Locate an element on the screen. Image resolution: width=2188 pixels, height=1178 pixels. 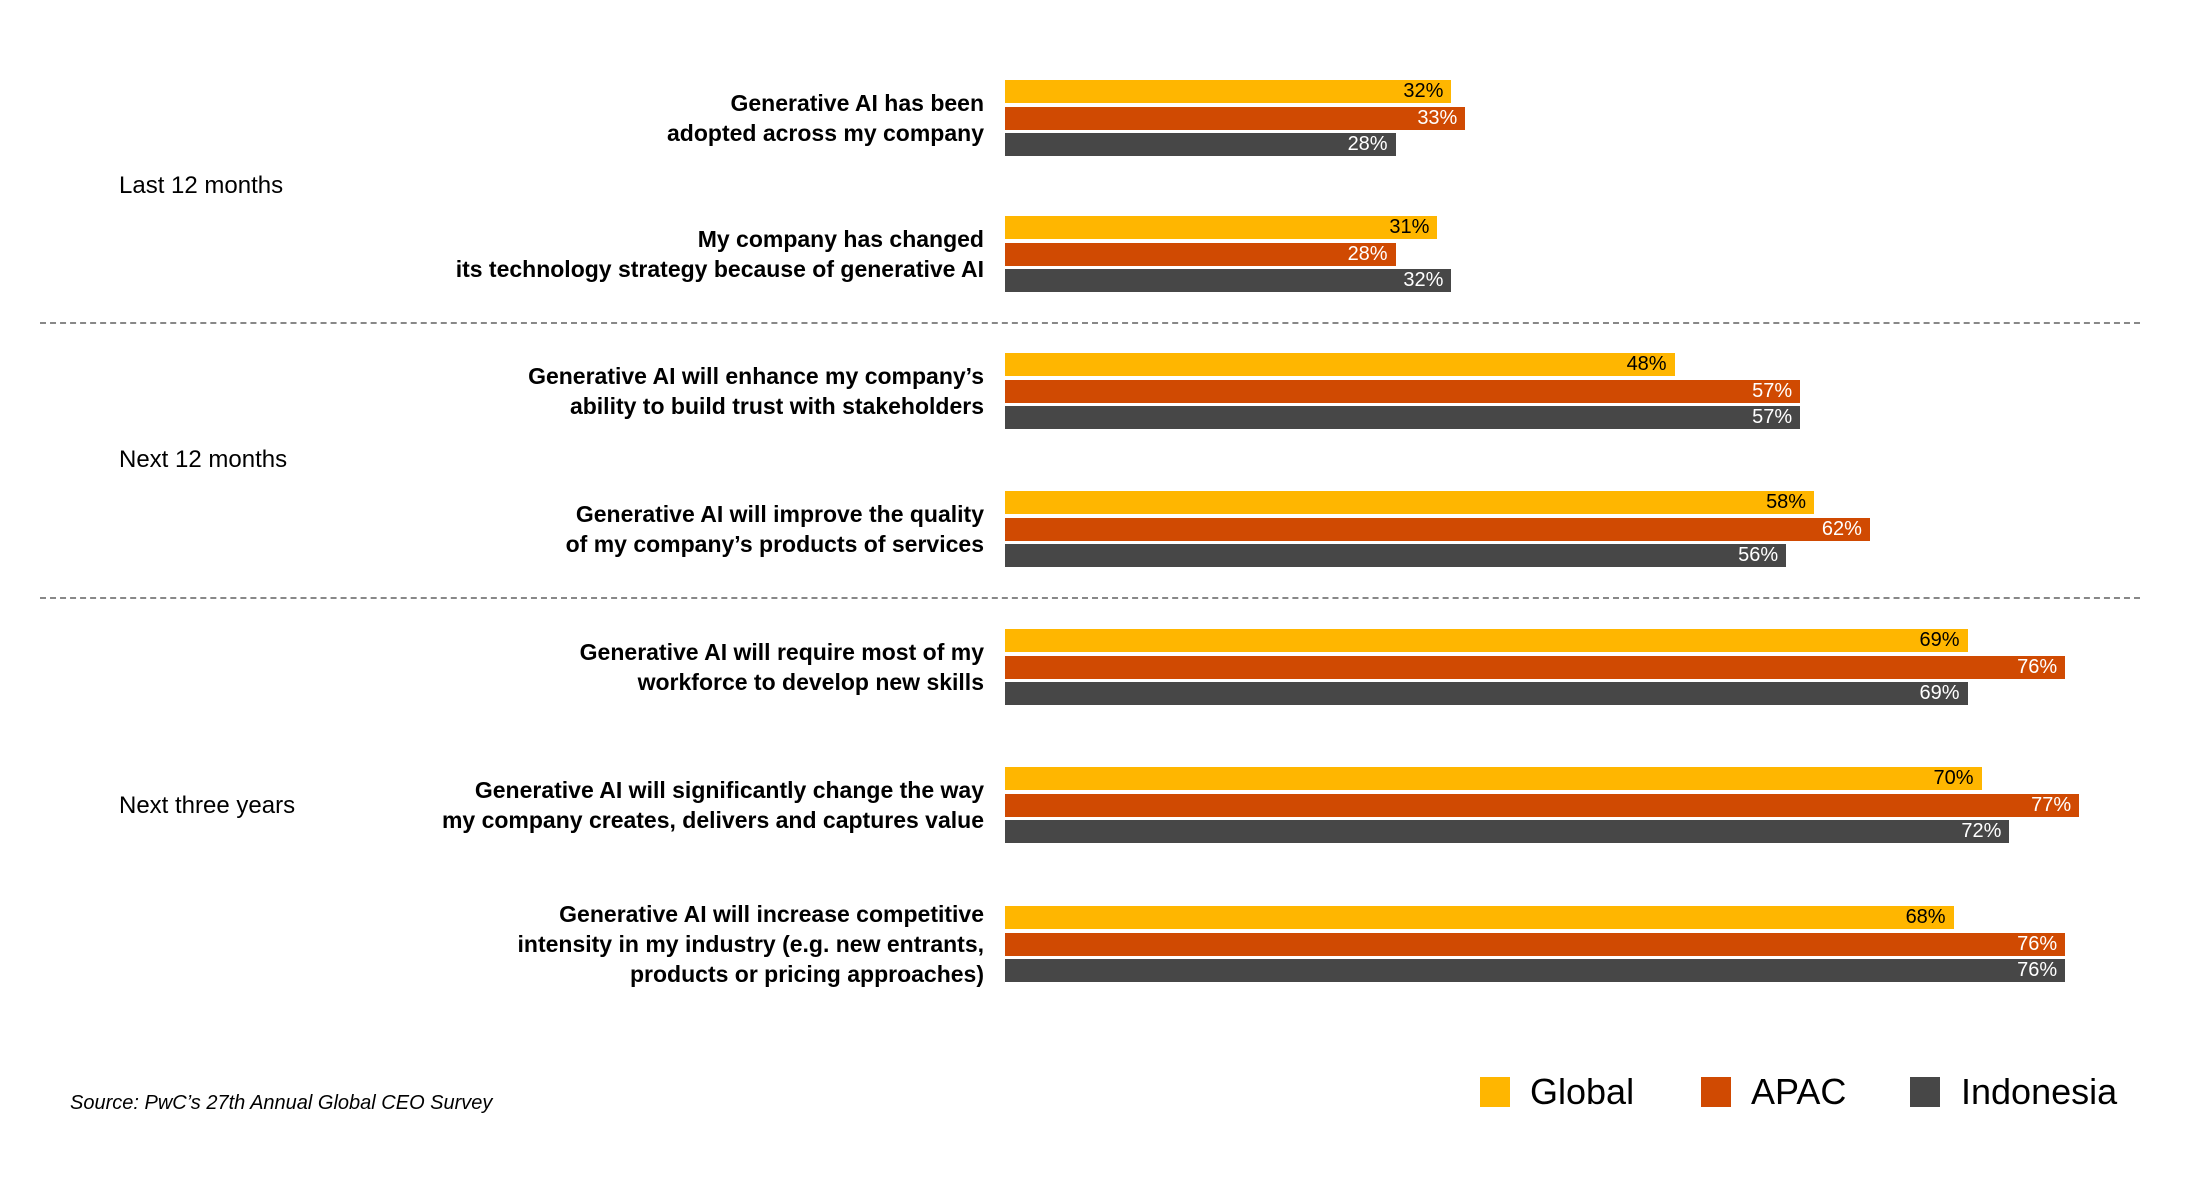
bar-global: 69% is located at coordinates (1486, 640).